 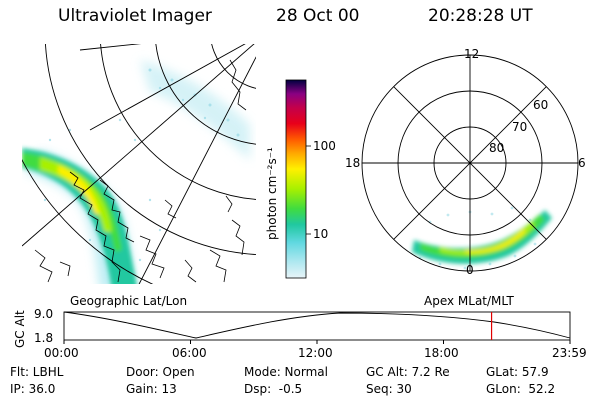 What do you see at coordinates (470, 270) in the screenshot?
I see `mlt-0-label: 0` at bounding box center [470, 270].